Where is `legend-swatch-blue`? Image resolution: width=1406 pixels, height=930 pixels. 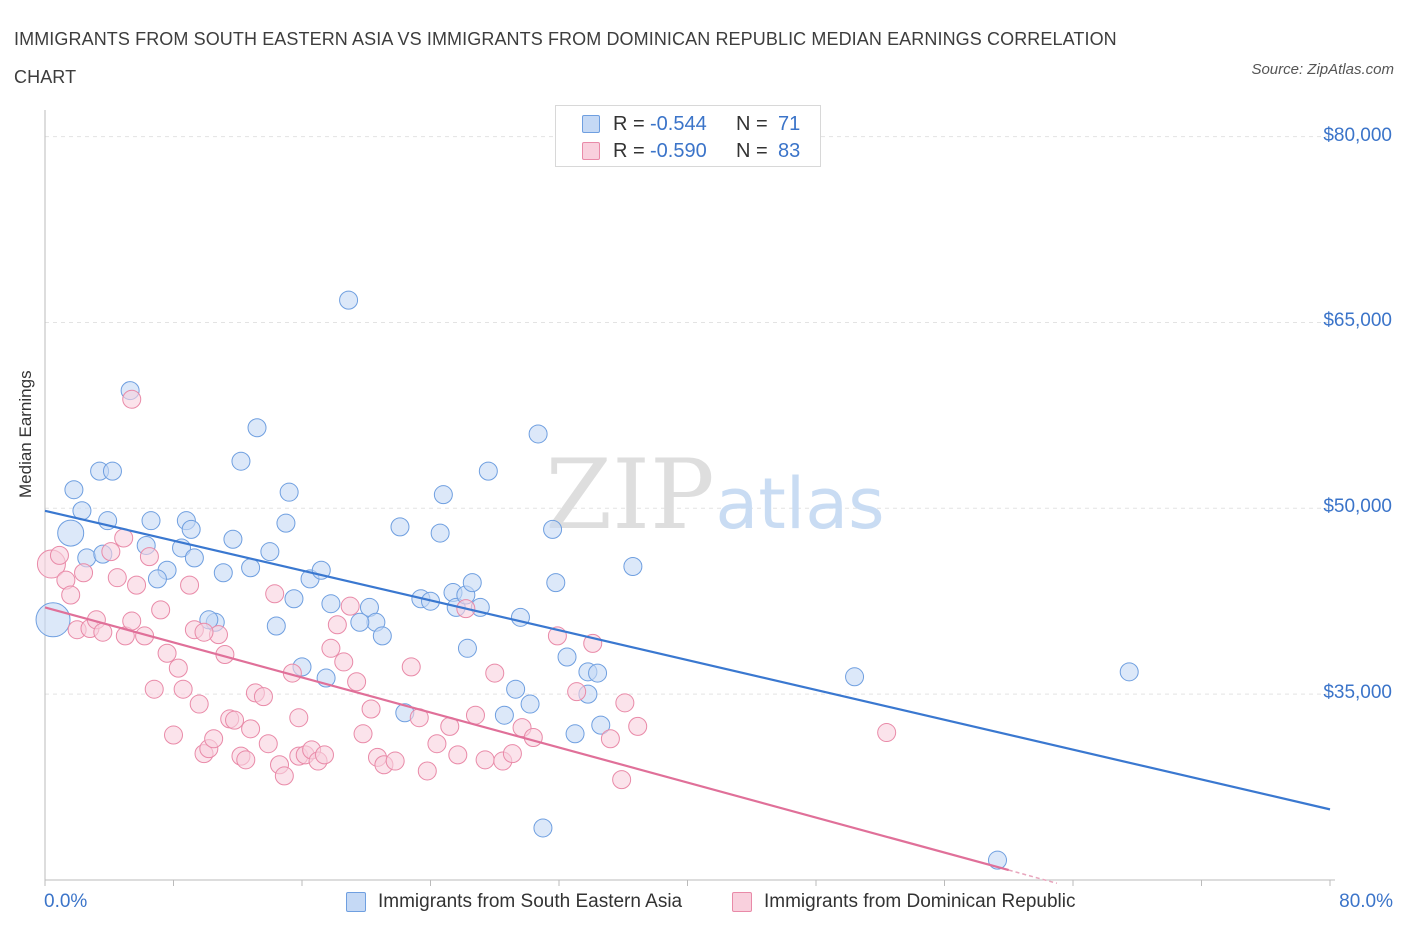
legend-swatch-blue is located at coordinates (591, 124).